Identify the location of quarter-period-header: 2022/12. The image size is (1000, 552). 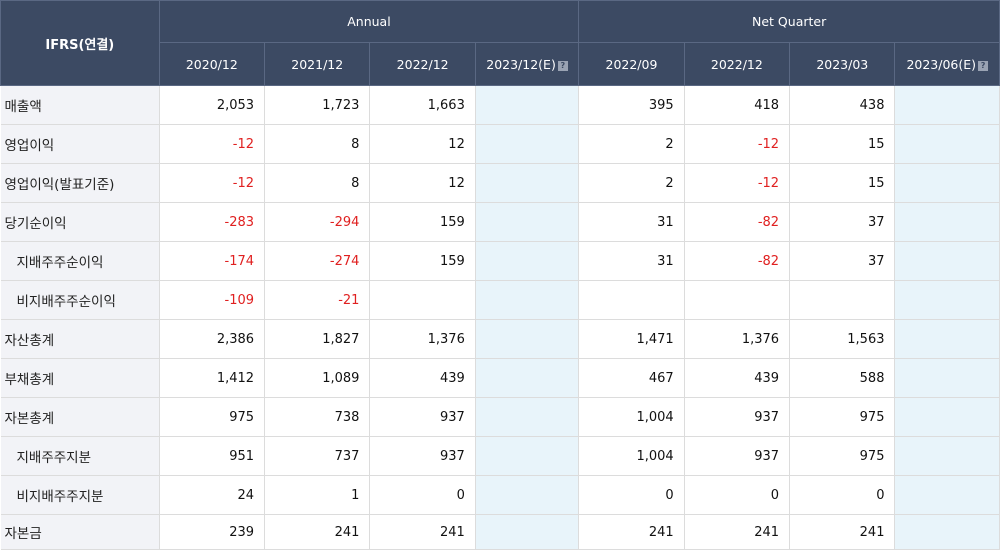
(737, 64).